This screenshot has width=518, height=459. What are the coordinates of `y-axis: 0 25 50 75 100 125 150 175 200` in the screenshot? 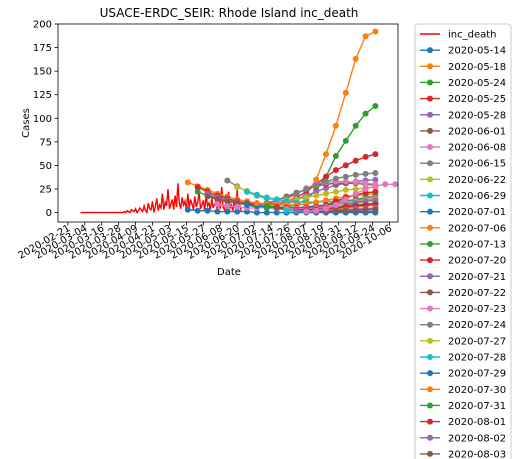 It's located at (45, 119).